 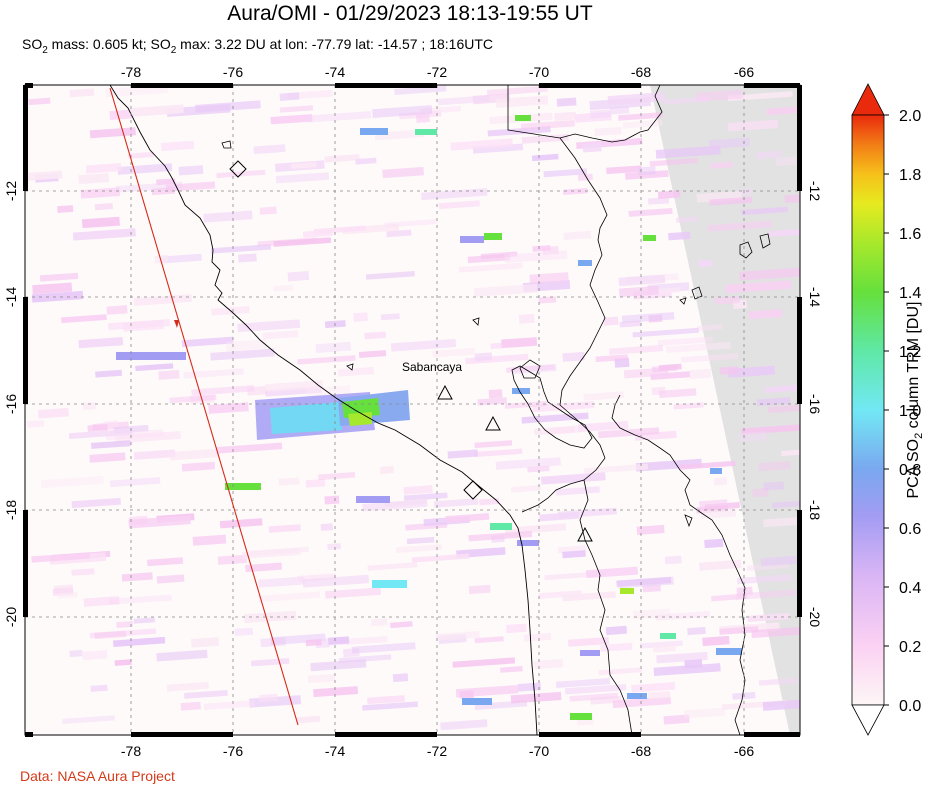 What do you see at coordinates (910, 116) in the screenshot?
I see `colorbar-tick-label: 2.0` at bounding box center [910, 116].